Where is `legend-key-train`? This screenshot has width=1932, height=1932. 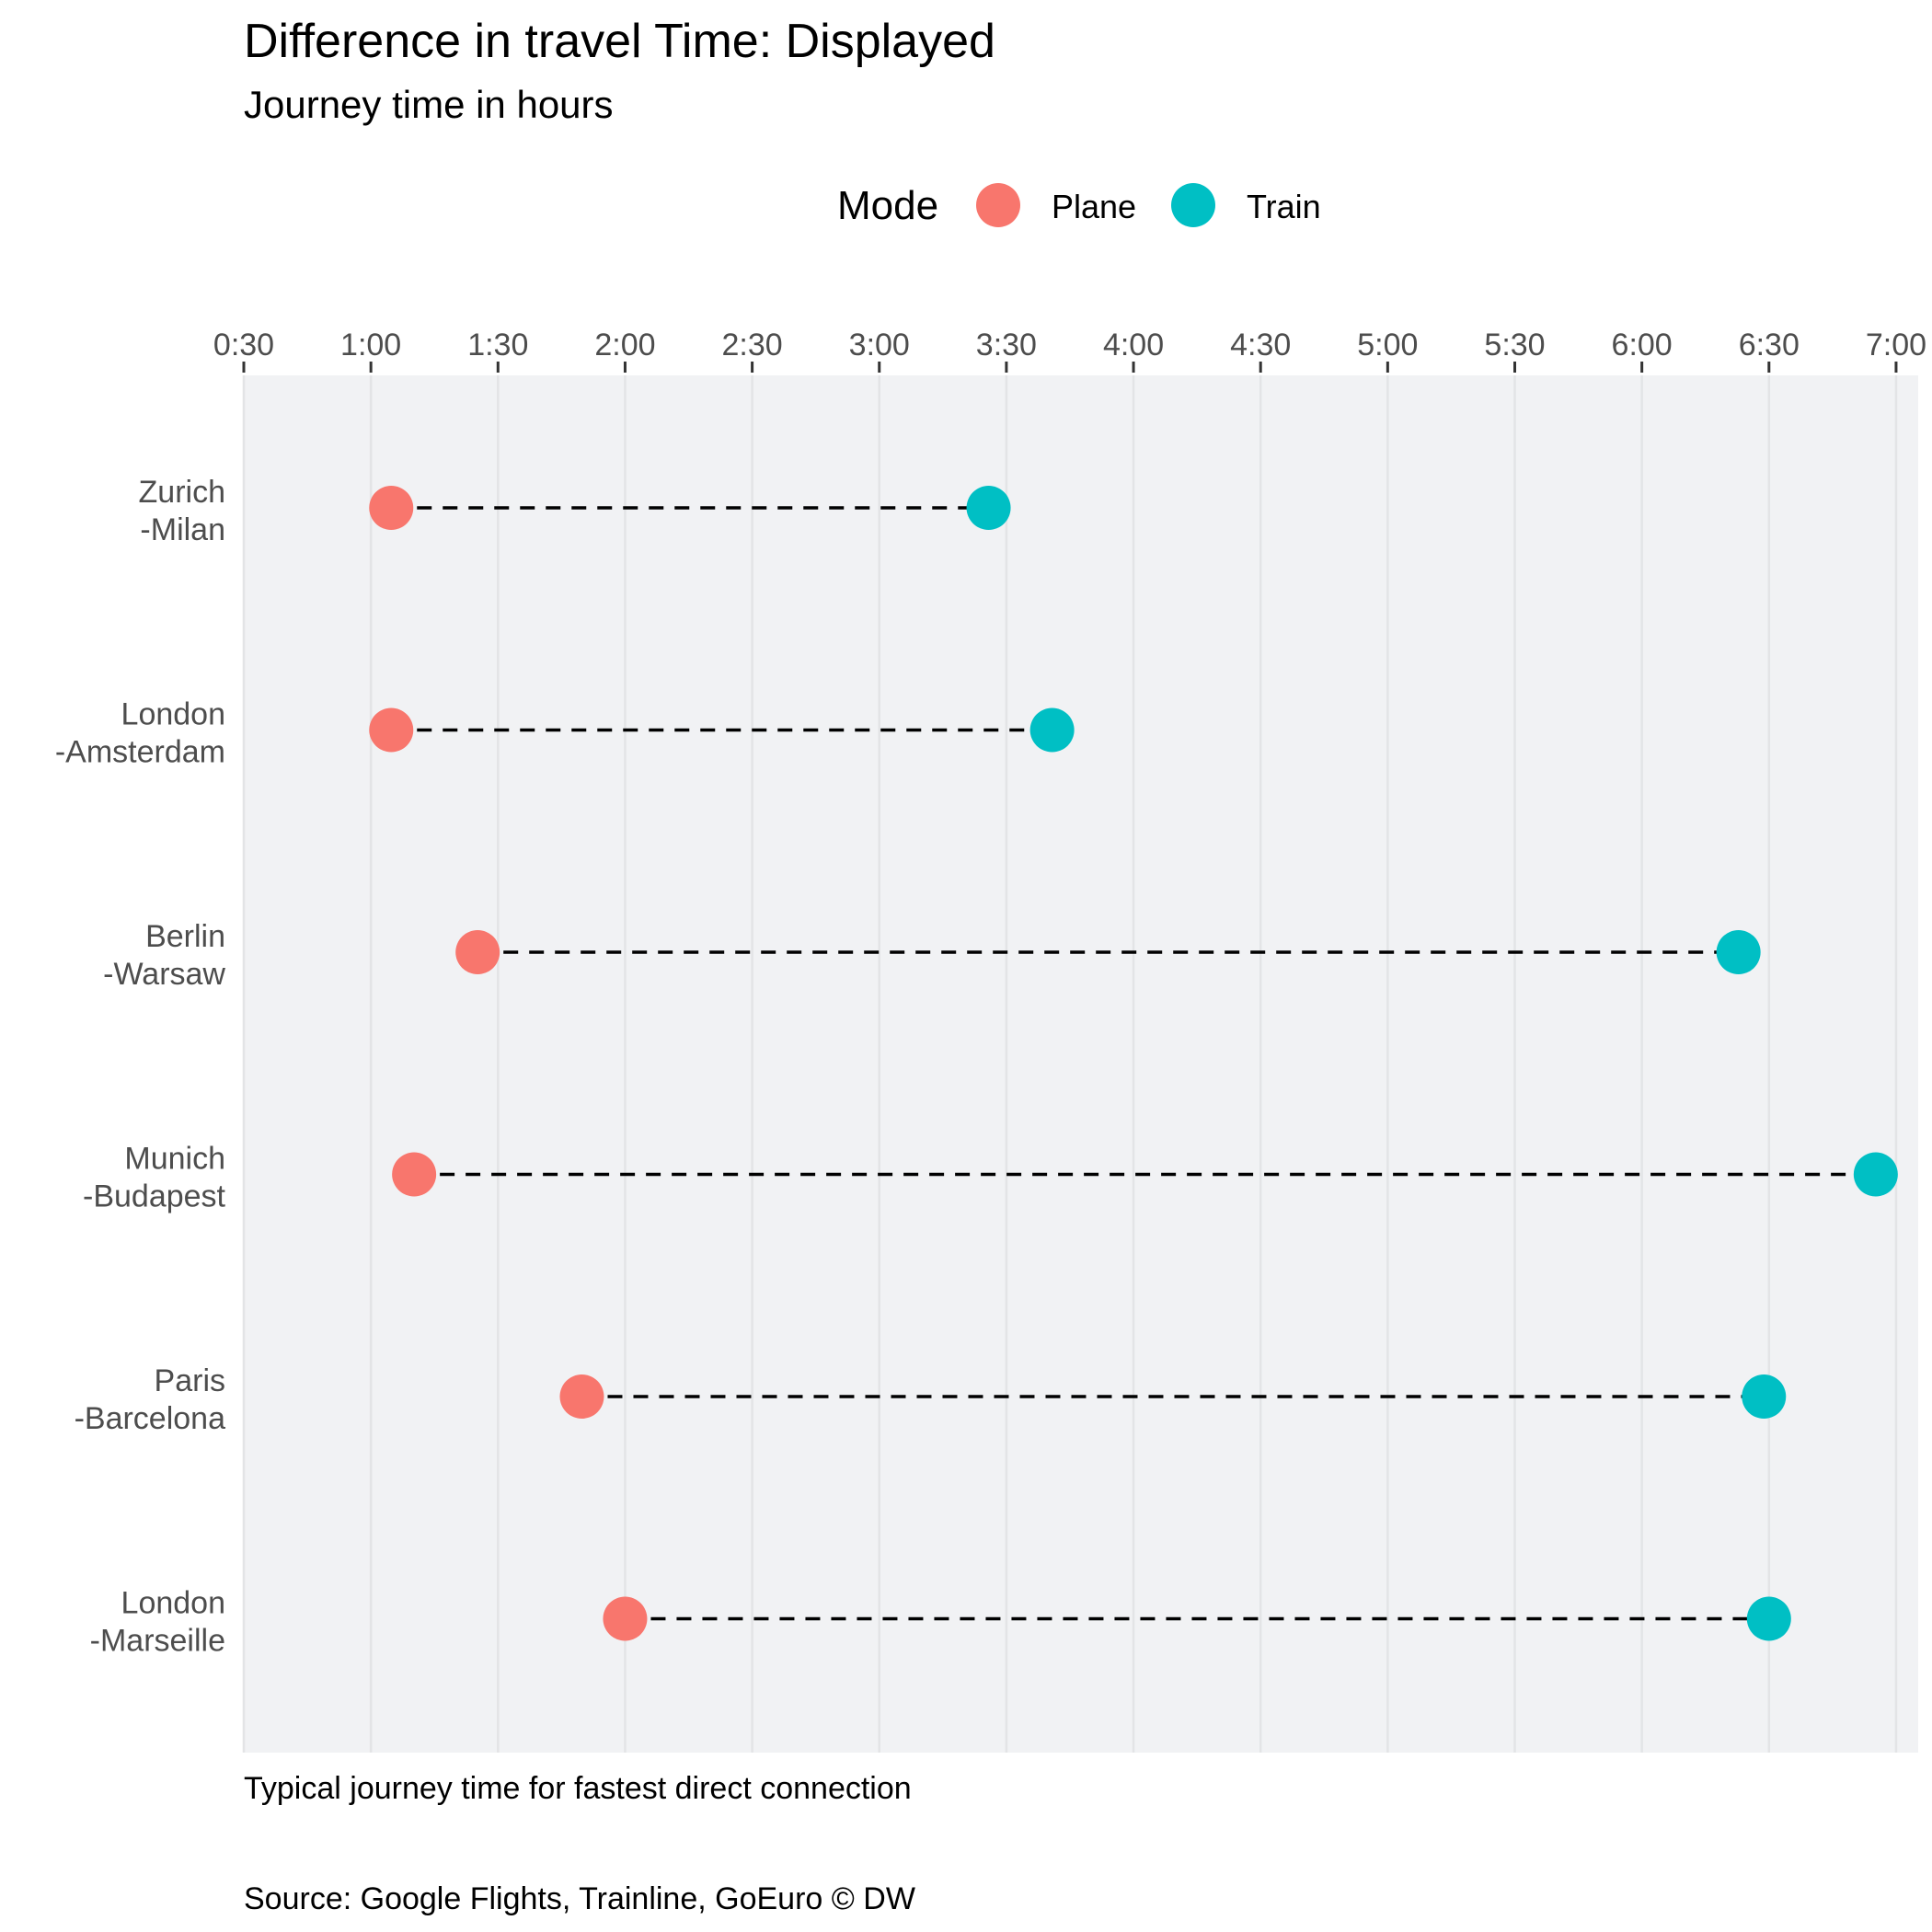
legend-key-train is located at coordinates (1193, 205).